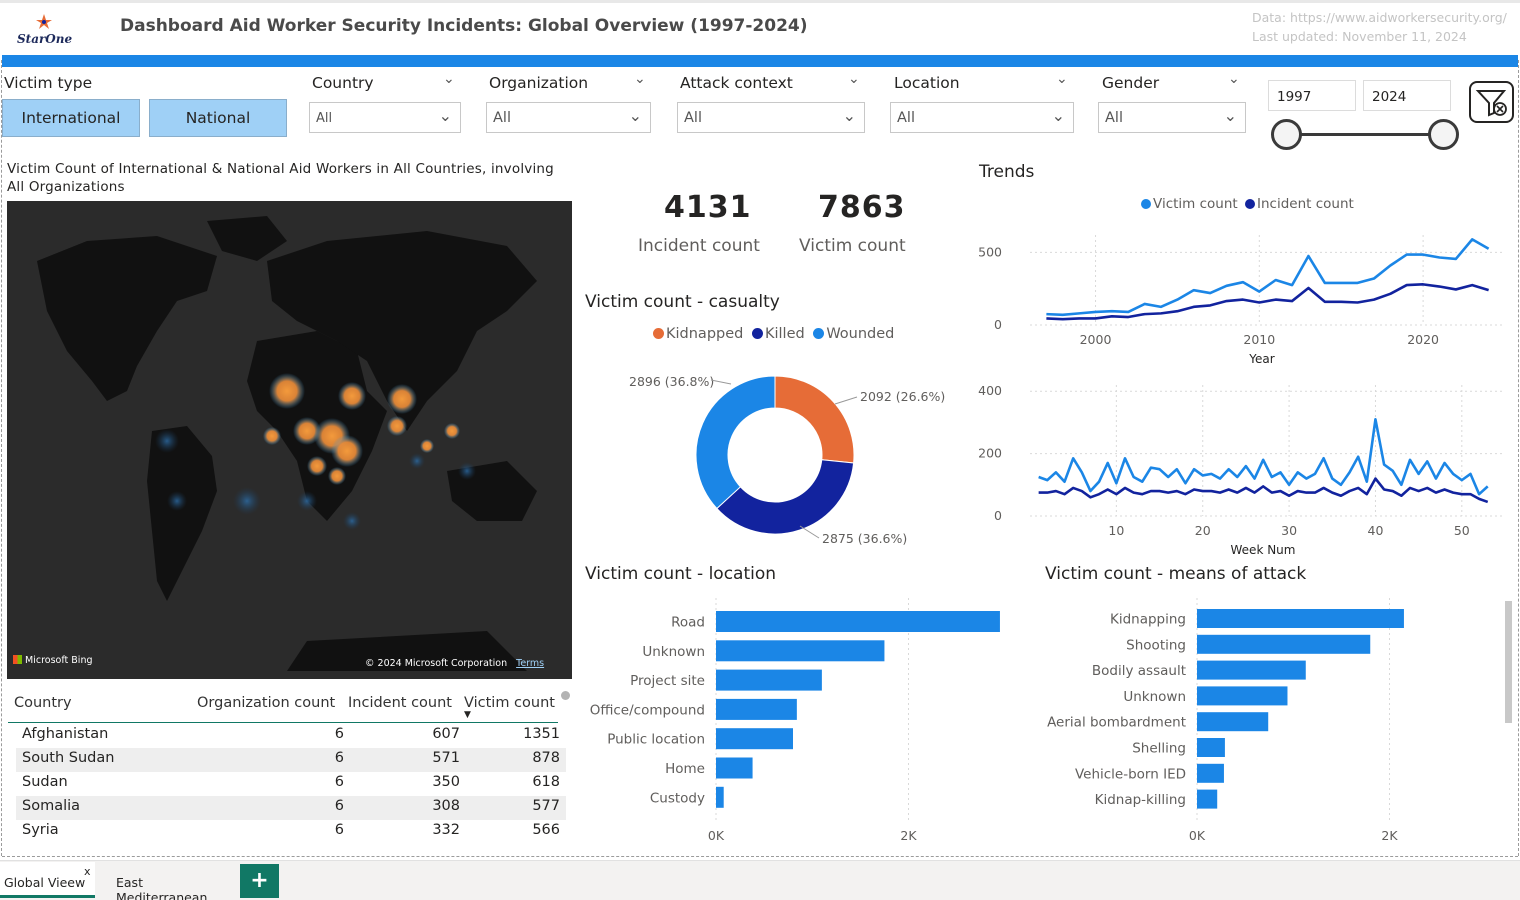 This screenshot has width=1520, height=900. I want to click on organization-value: All, so click(502, 118).